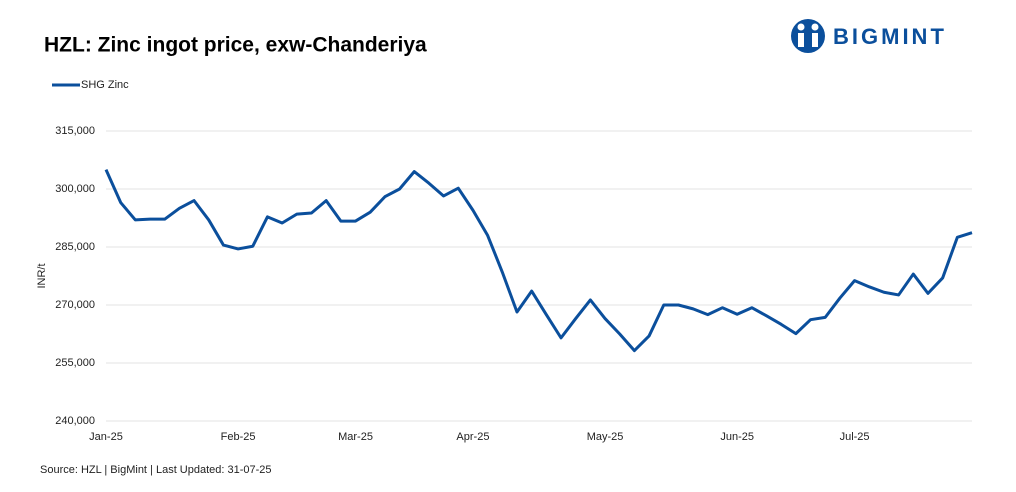 This screenshot has height=492, width=1016. What do you see at coordinates (235, 45) in the screenshot?
I see `chart-title: HZL: Zinc ingot price, exw-Chanderiya` at bounding box center [235, 45].